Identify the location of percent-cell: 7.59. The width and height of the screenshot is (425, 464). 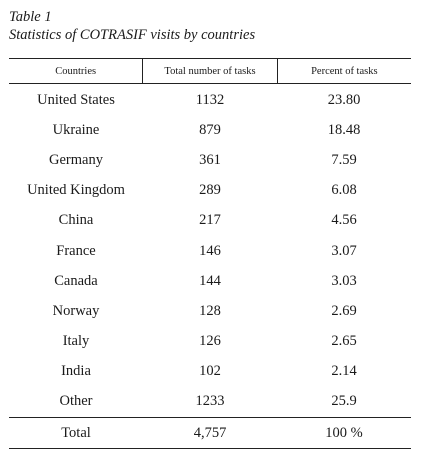
(344, 159).